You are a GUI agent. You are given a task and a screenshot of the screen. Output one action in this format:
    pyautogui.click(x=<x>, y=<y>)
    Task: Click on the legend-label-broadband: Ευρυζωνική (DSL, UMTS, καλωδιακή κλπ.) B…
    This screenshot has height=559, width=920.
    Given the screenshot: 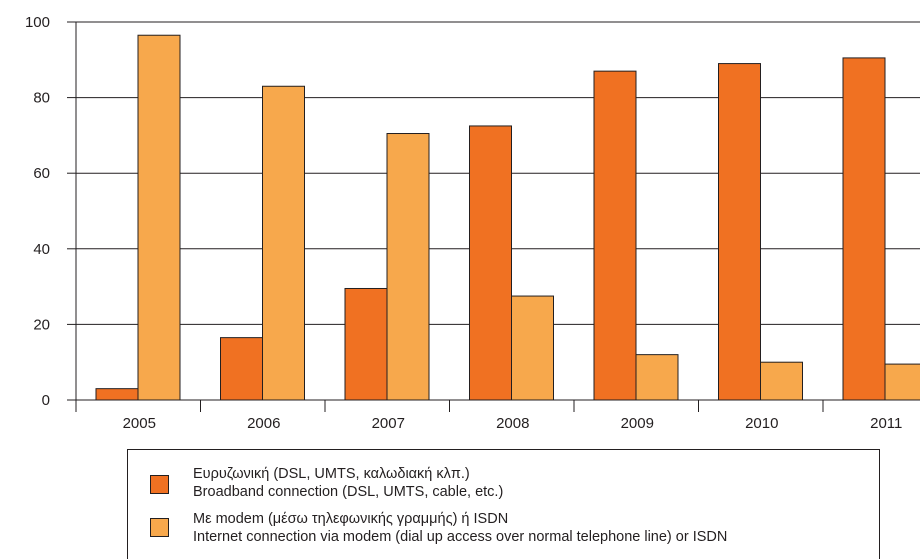 What is the action you would take?
    pyautogui.click(x=348, y=483)
    